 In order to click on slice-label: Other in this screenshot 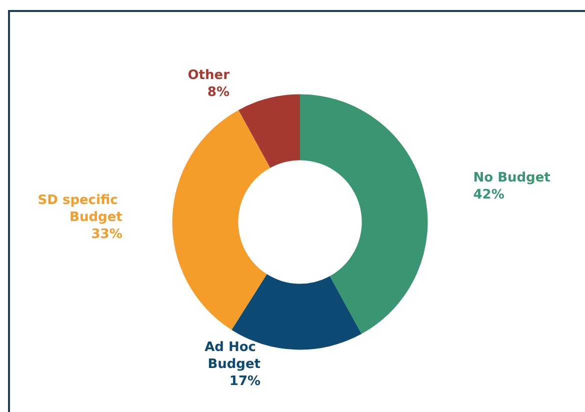, I will do `click(209, 75)`.